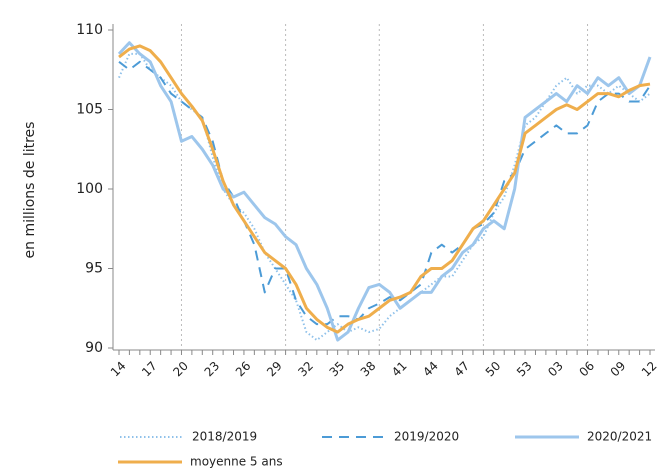  Describe the element at coordinates (243, 369) in the screenshot. I see `x-tick-label: 26` at that location.